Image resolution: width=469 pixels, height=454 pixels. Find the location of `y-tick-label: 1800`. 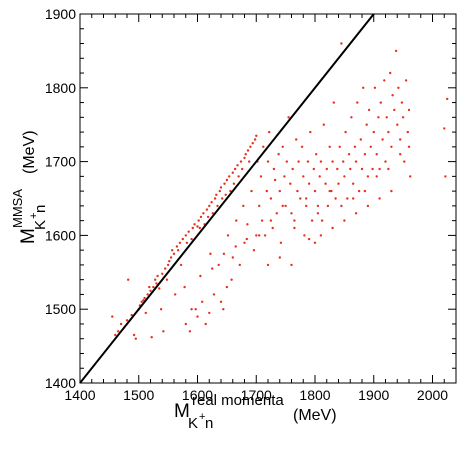

y-tick-label: 1800 is located at coordinates (60, 88).